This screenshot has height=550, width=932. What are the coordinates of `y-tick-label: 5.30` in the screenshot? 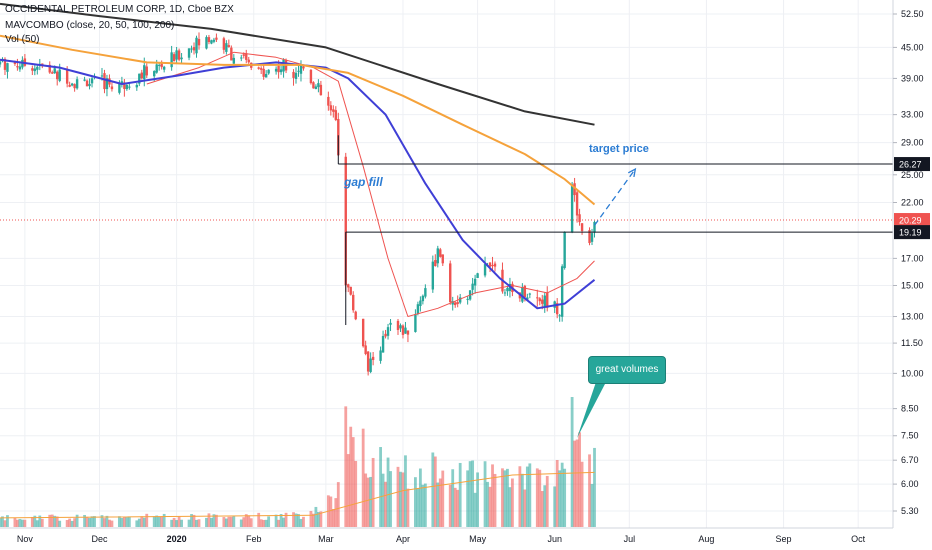 It's located at (910, 511).